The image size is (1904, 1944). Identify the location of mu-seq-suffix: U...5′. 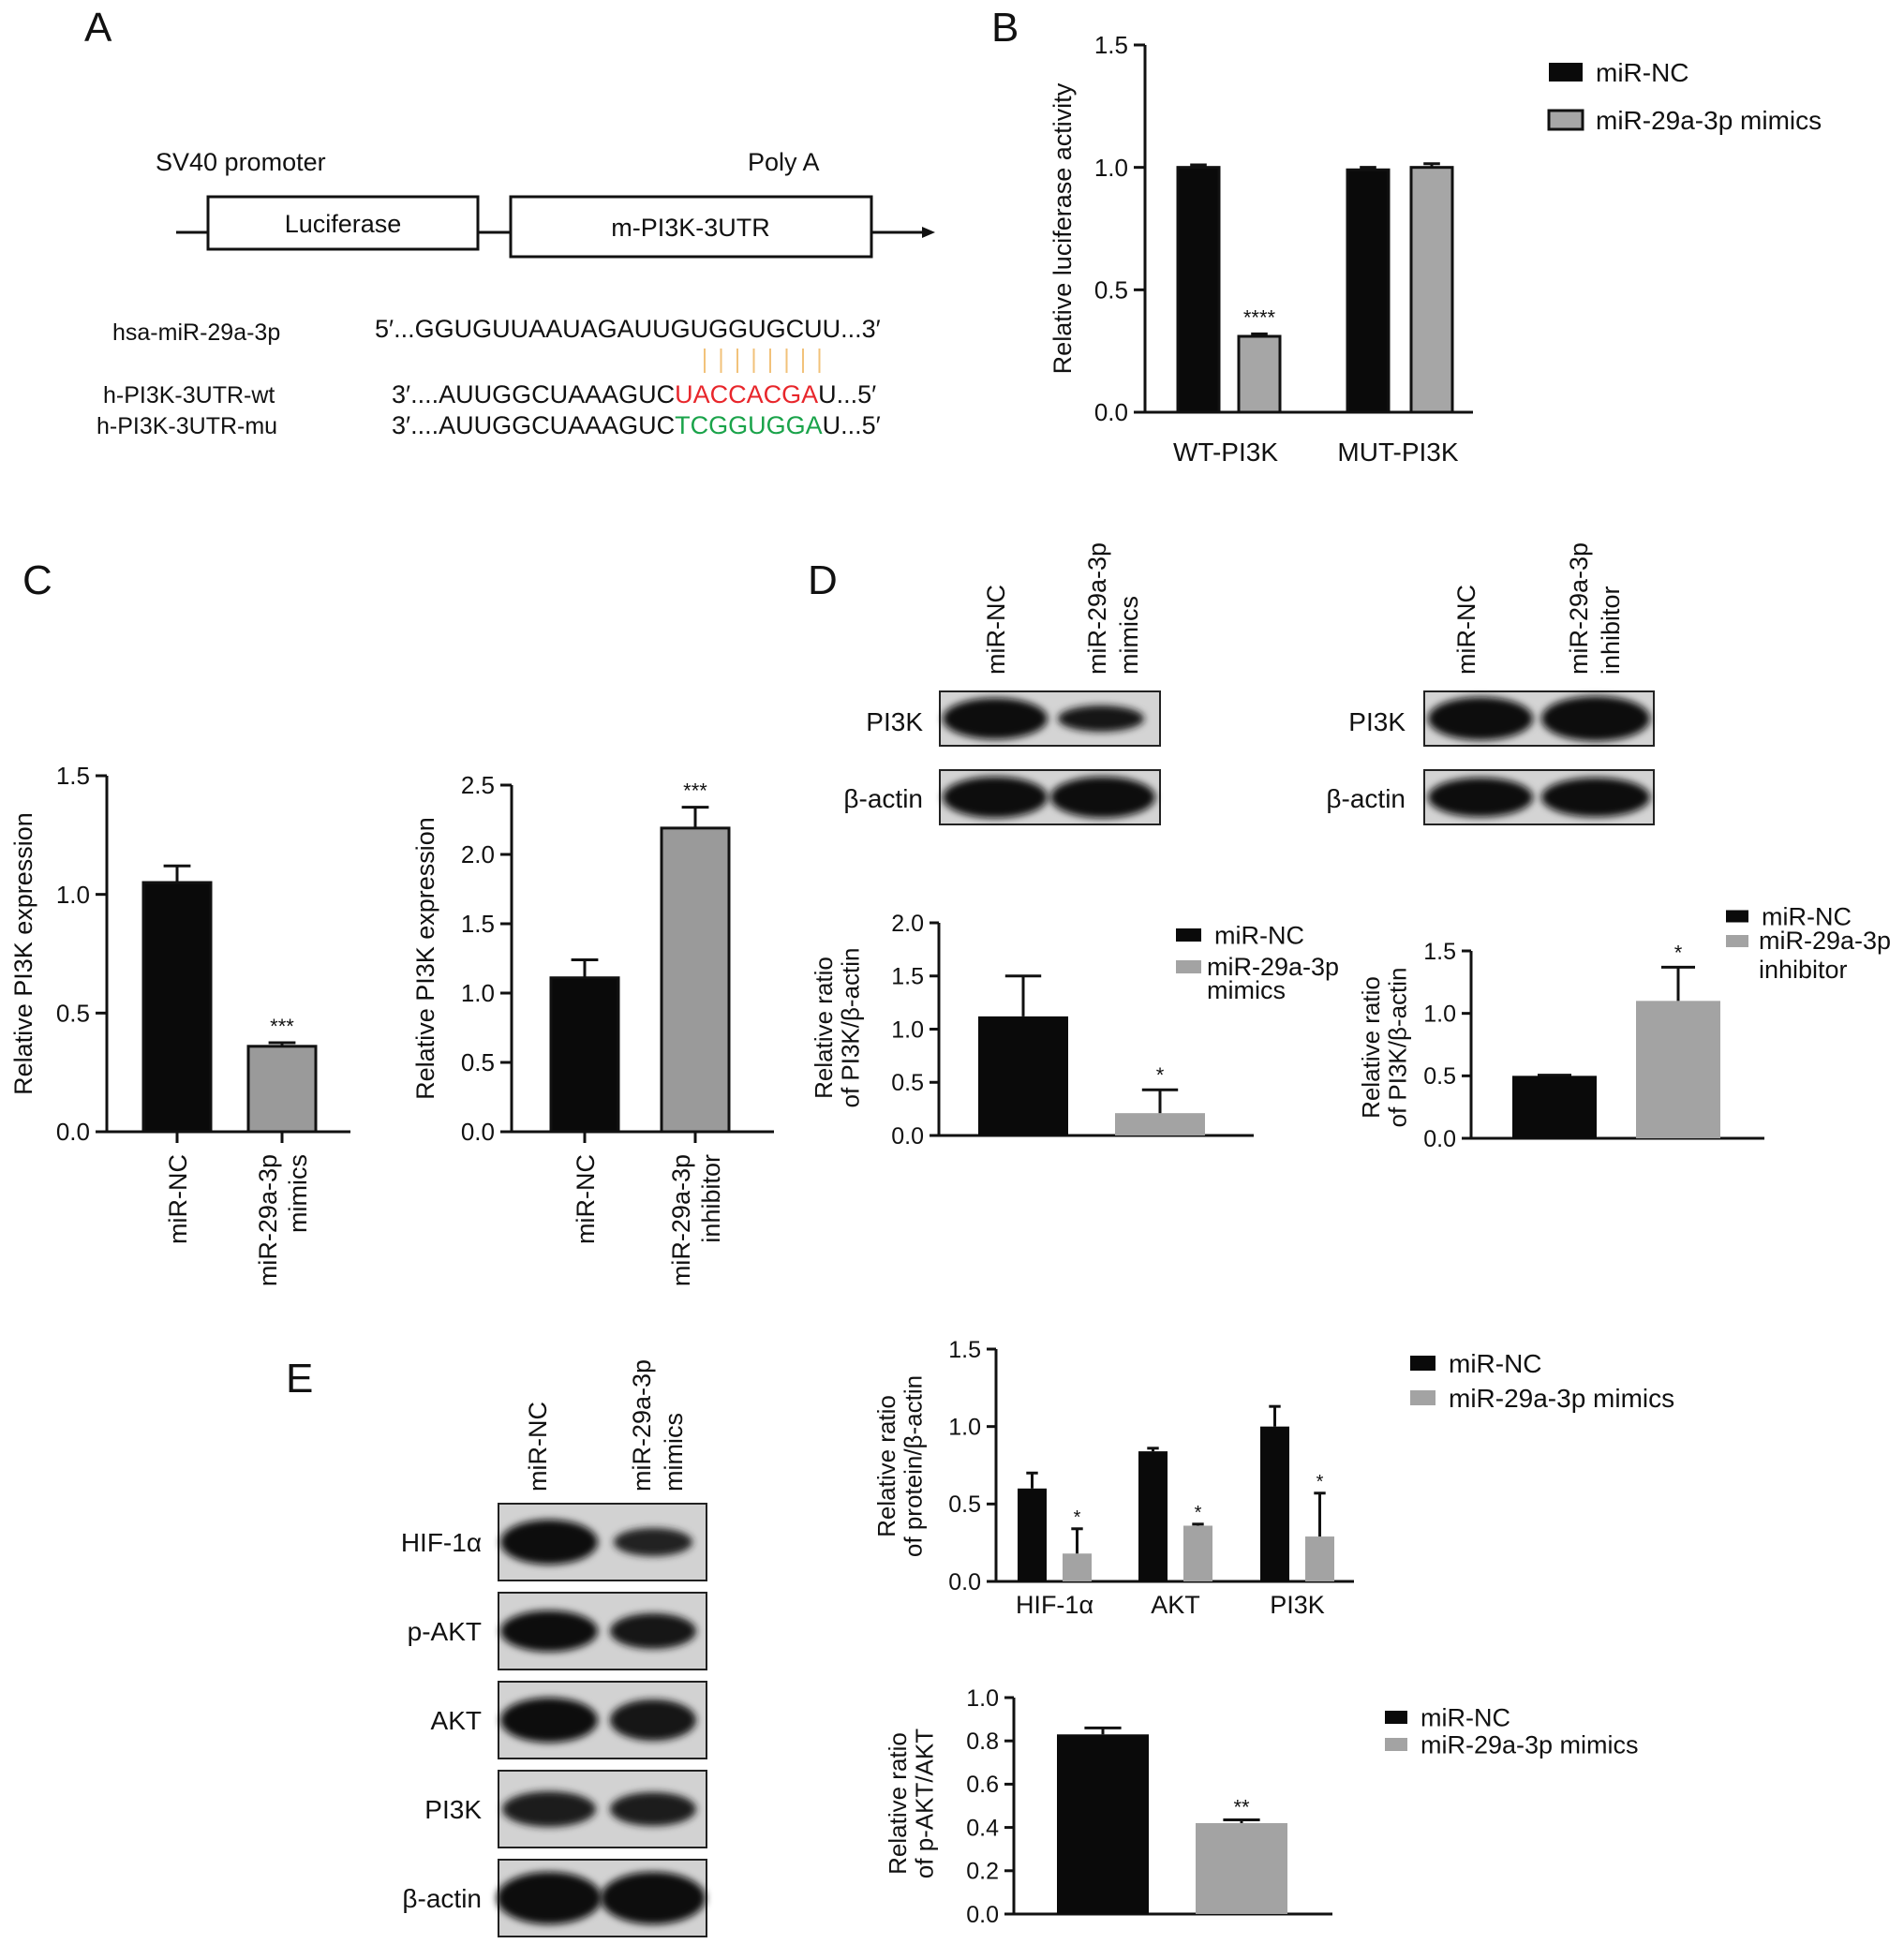
(852, 425).